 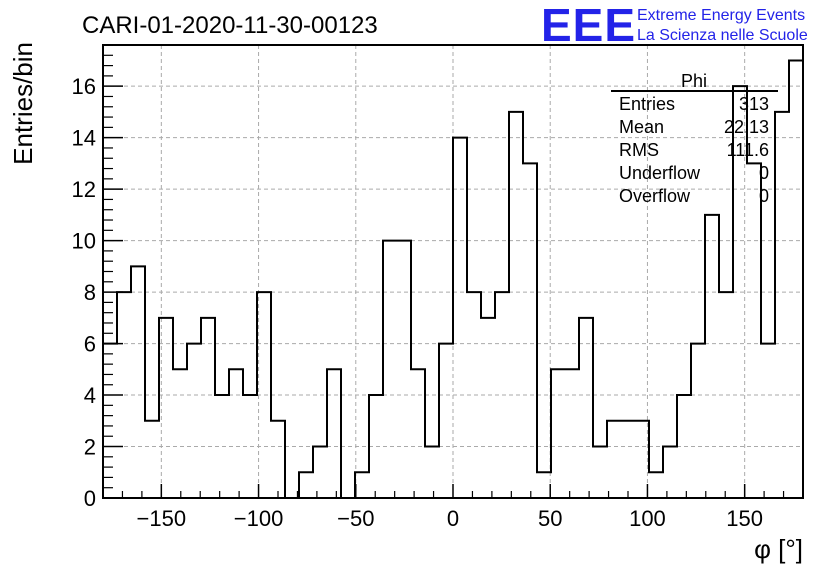 I want to click on stats-title: Phi, so click(x=694, y=81).